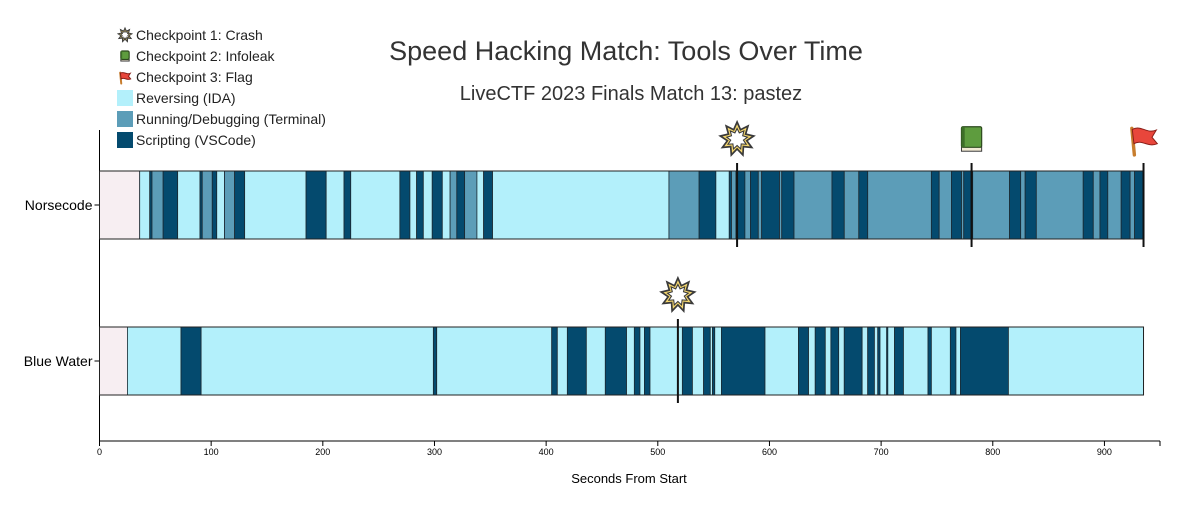 This screenshot has height=522, width=1200. I want to click on x-tick-label: 500, so click(657, 452).